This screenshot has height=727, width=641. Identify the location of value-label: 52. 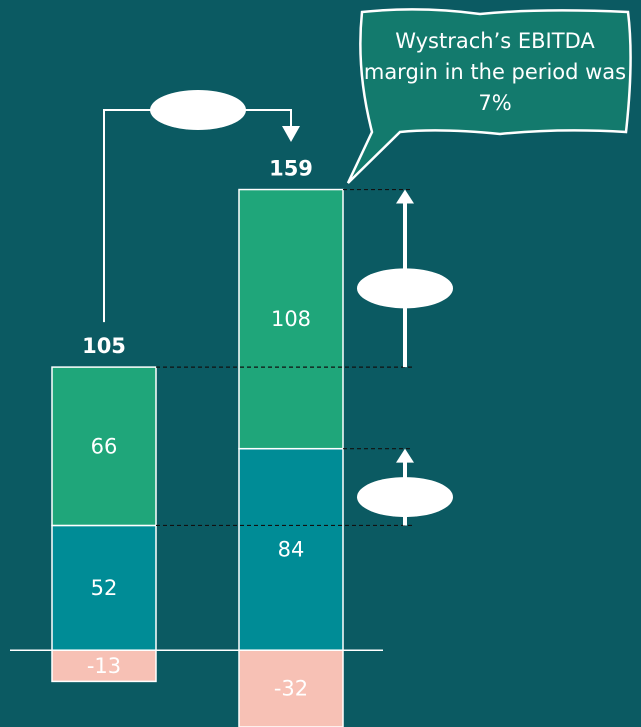
(104, 588).